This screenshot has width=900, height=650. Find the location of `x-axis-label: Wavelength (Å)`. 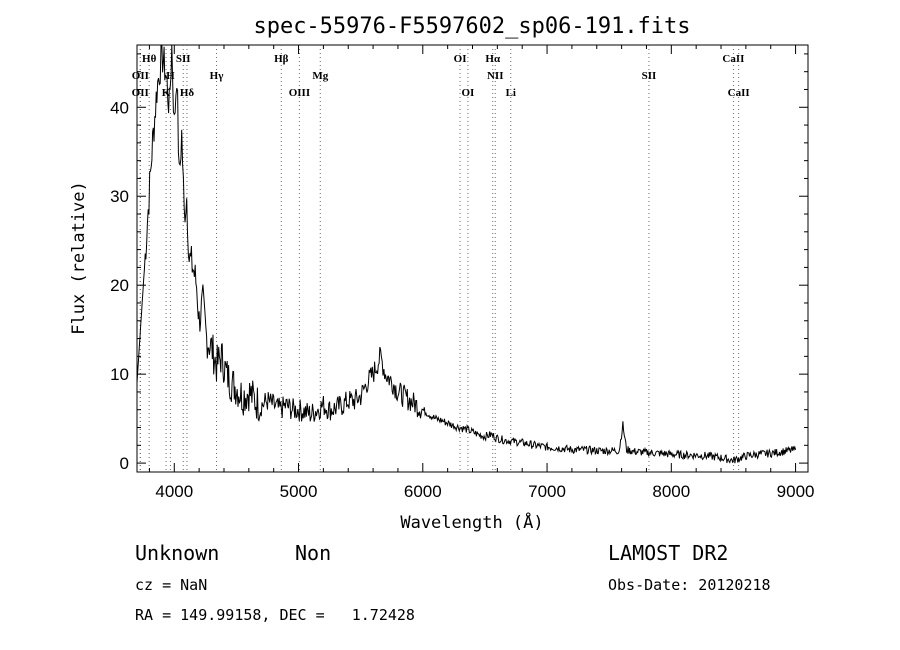

x-axis-label: Wavelength (Å) is located at coordinates (471, 522).